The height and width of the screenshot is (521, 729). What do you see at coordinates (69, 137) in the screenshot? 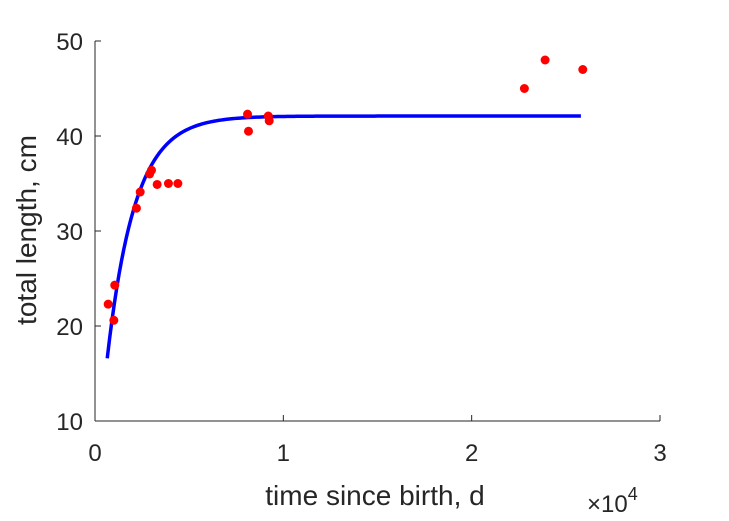
I see `y-tick-label: 40` at bounding box center [69, 137].